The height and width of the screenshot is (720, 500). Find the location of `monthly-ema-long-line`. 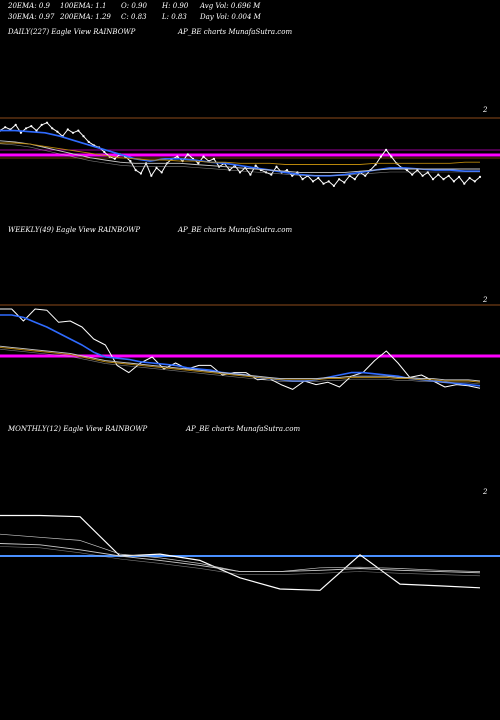

monthly-ema-long-line is located at coordinates (240, 552).